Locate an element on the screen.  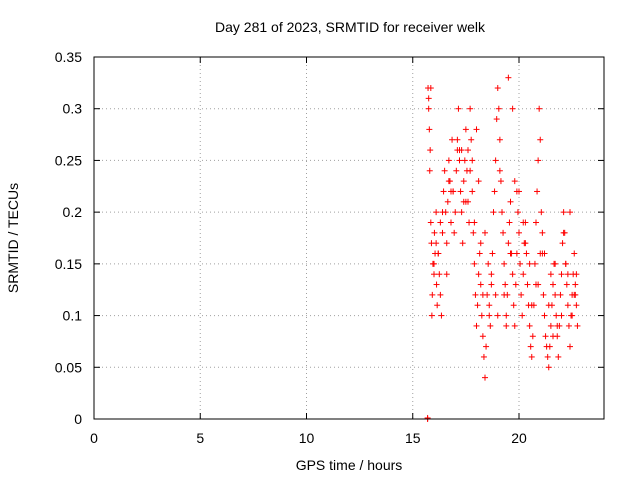
y-tick-label: 0.2 is located at coordinates (73, 212).